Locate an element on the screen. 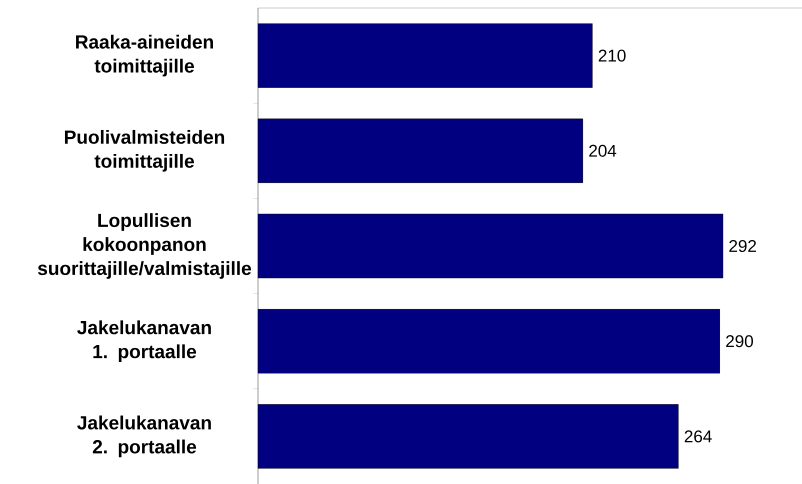  data-label: 210 is located at coordinates (612, 56).